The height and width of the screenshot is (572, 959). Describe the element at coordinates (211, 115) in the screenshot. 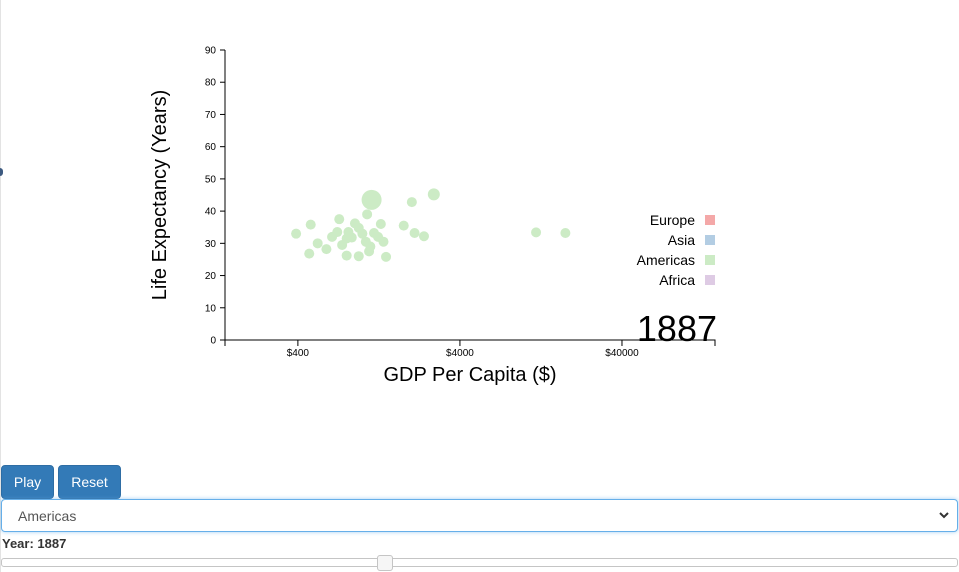

I see `y-tick-label: 70` at that location.